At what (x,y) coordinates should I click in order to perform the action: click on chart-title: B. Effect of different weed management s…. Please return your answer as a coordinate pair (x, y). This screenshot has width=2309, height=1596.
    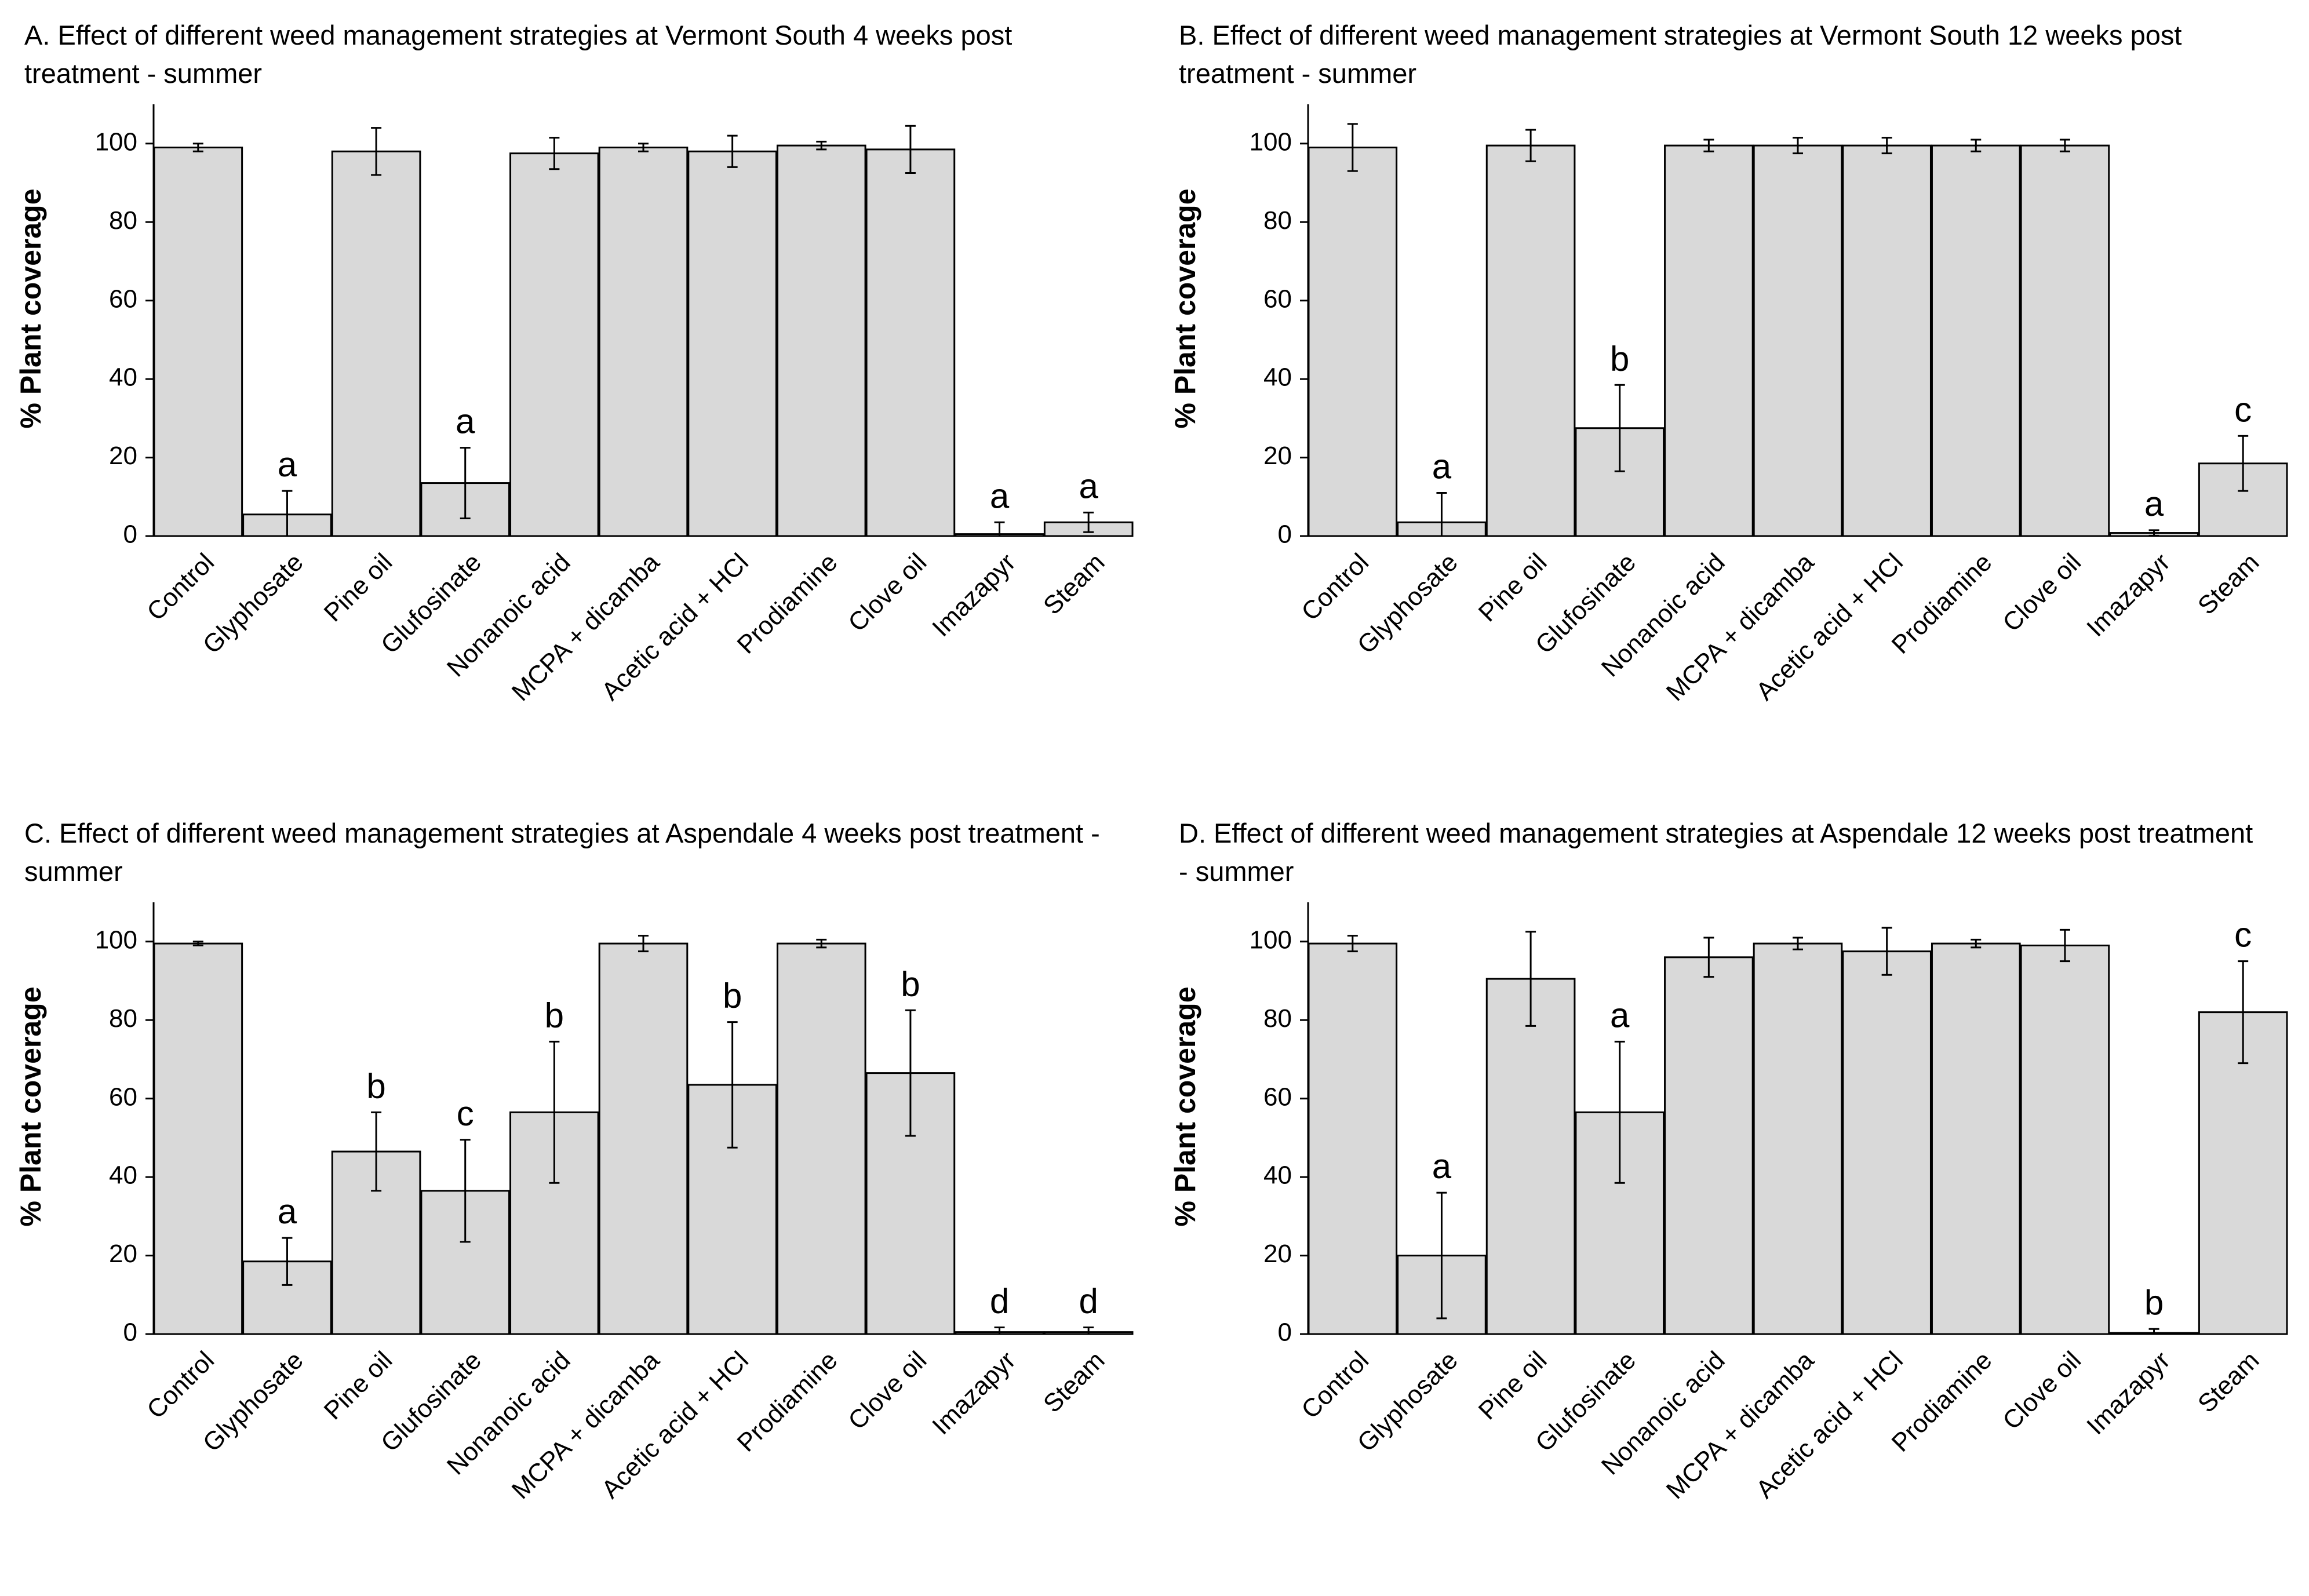
    Looking at the image, I should click on (1680, 55).